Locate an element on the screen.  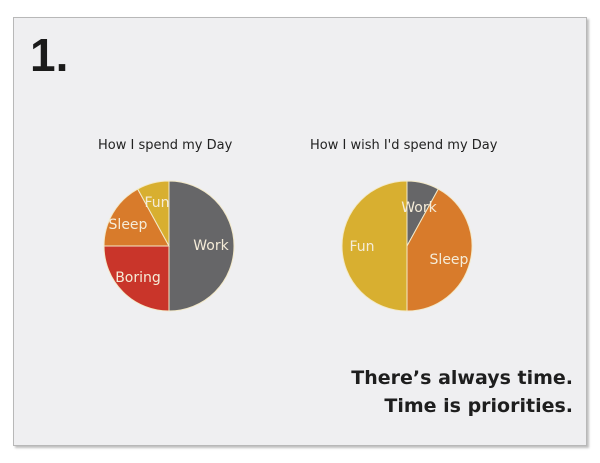
tagline-line2: Time is priorities. is located at coordinates (478, 406).